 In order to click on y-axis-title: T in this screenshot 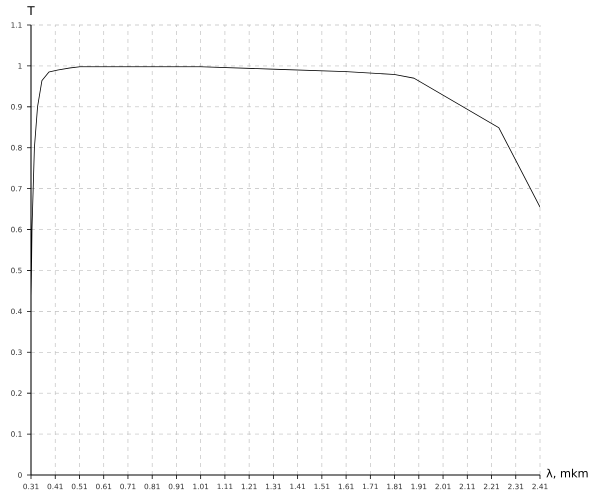, I will do `click(31, 10)`.